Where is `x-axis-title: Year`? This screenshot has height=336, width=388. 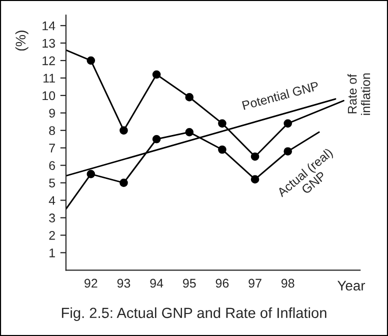 x-axis-title: Year is located at coordinates (352, 285).